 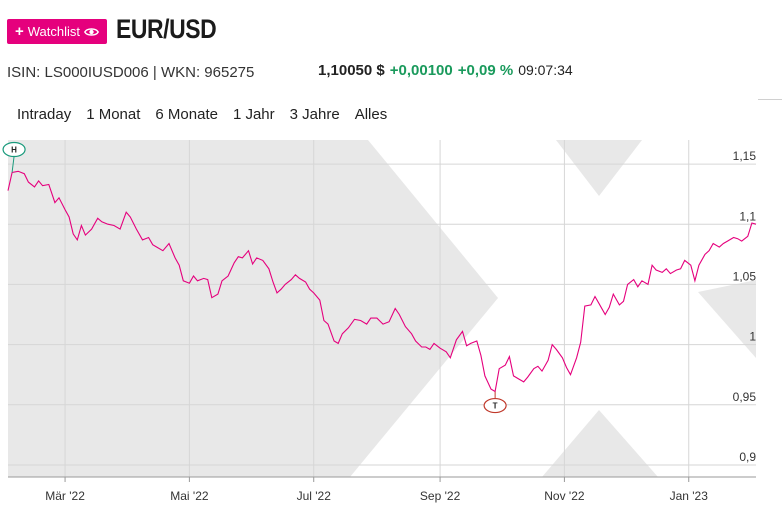 I want to click on page-title: EUR/USD, so click(x=166, y=29).